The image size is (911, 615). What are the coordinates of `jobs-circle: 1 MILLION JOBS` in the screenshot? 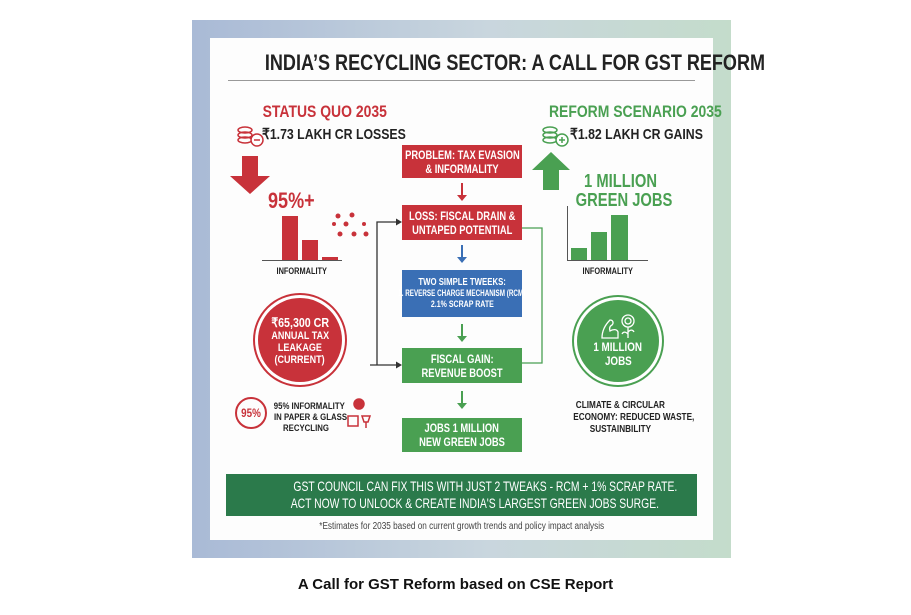 It's located at (618, 341).